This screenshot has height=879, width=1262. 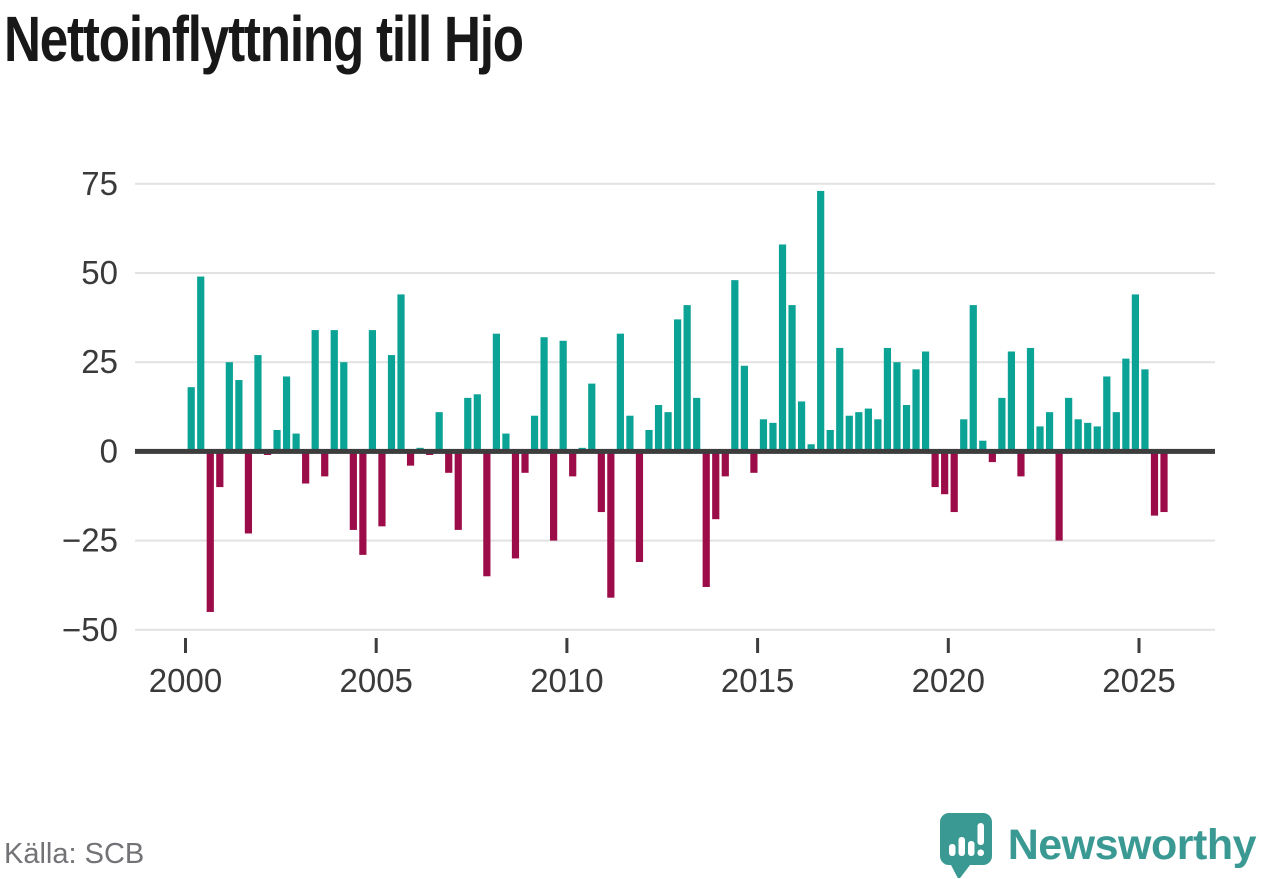 What do you see at coordinates (363, 503) in the screenshot?
I see `bar-2004-Q3` at bounding box center [363, 503].